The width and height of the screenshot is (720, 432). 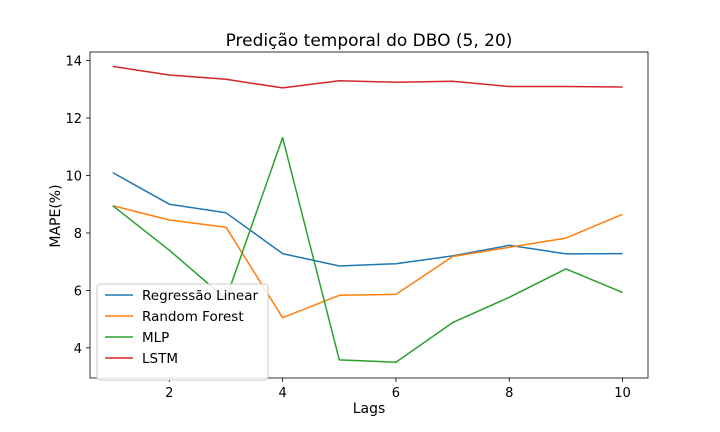 I want to click on x-tick-label-1: 4, so click(x=282, y=393).